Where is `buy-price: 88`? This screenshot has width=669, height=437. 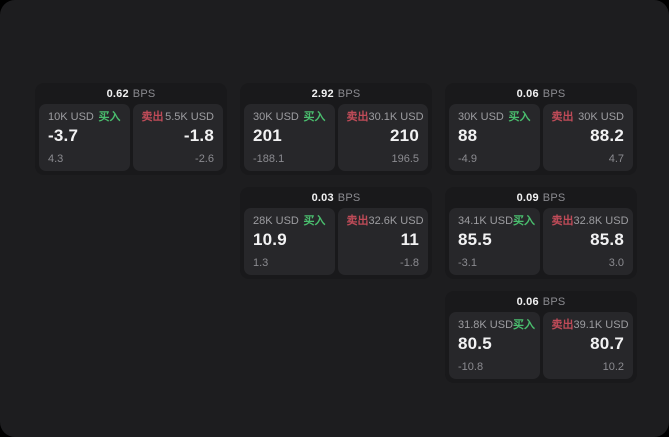
buy-price: 88 is located at coordinates (468, 135).